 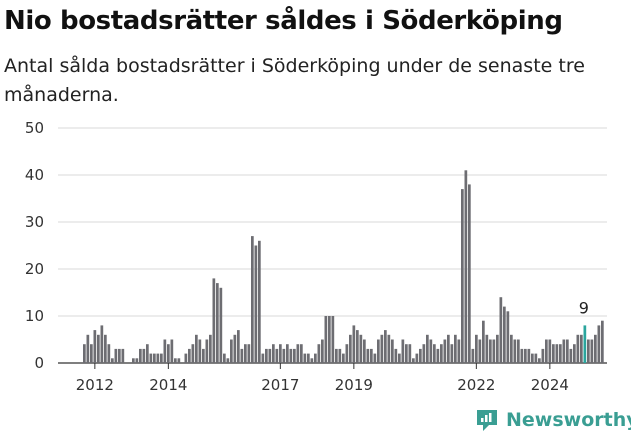 What do you see at coordinates (34, 269) in the screenshot?
I see `y-tick-label: 20` at bounding box center [34, 269].